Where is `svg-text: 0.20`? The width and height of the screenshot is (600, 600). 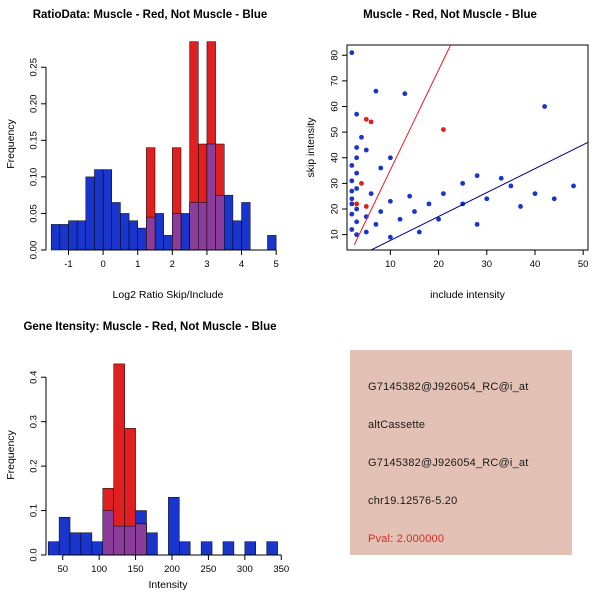 svg-text: 0.20 is located at coordinates (34, 104).